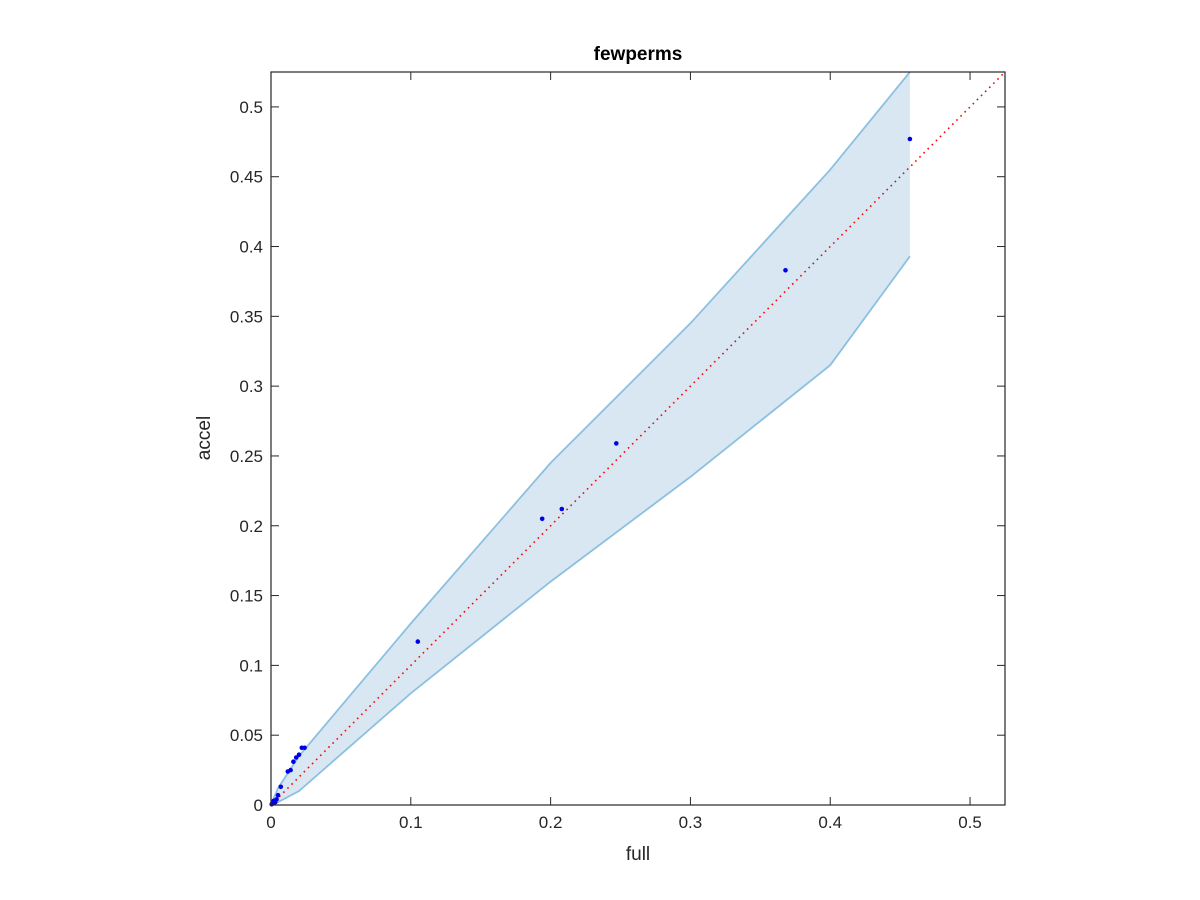  I want to click on x-tick-label: 0.4, so click(830, 822).